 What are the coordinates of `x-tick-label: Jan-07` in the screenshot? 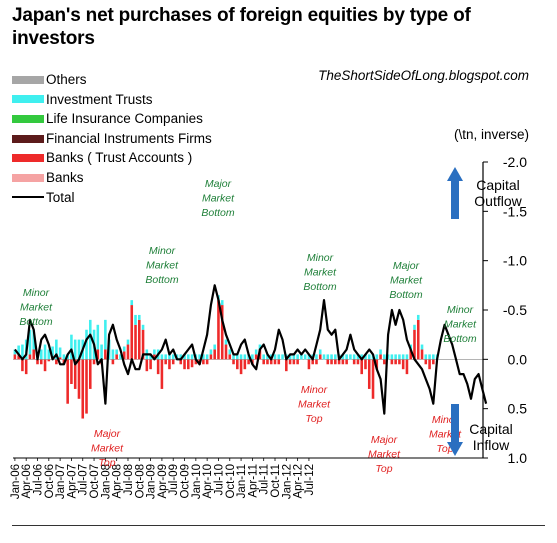 It's located at (61, 481).